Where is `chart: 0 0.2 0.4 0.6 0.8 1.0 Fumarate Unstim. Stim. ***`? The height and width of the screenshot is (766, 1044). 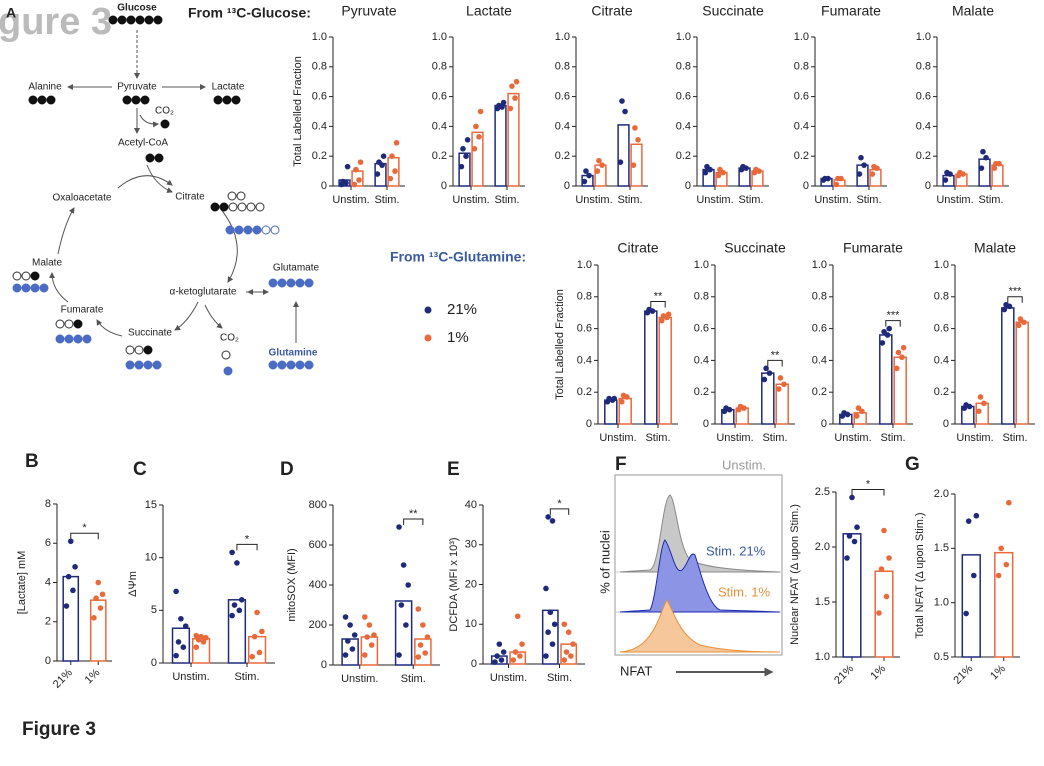 chart: 0 0.2 0.4 0.6 0.8 1.0 Fumarate Unstim. Stim. *** is located at coordinates (862, 342).